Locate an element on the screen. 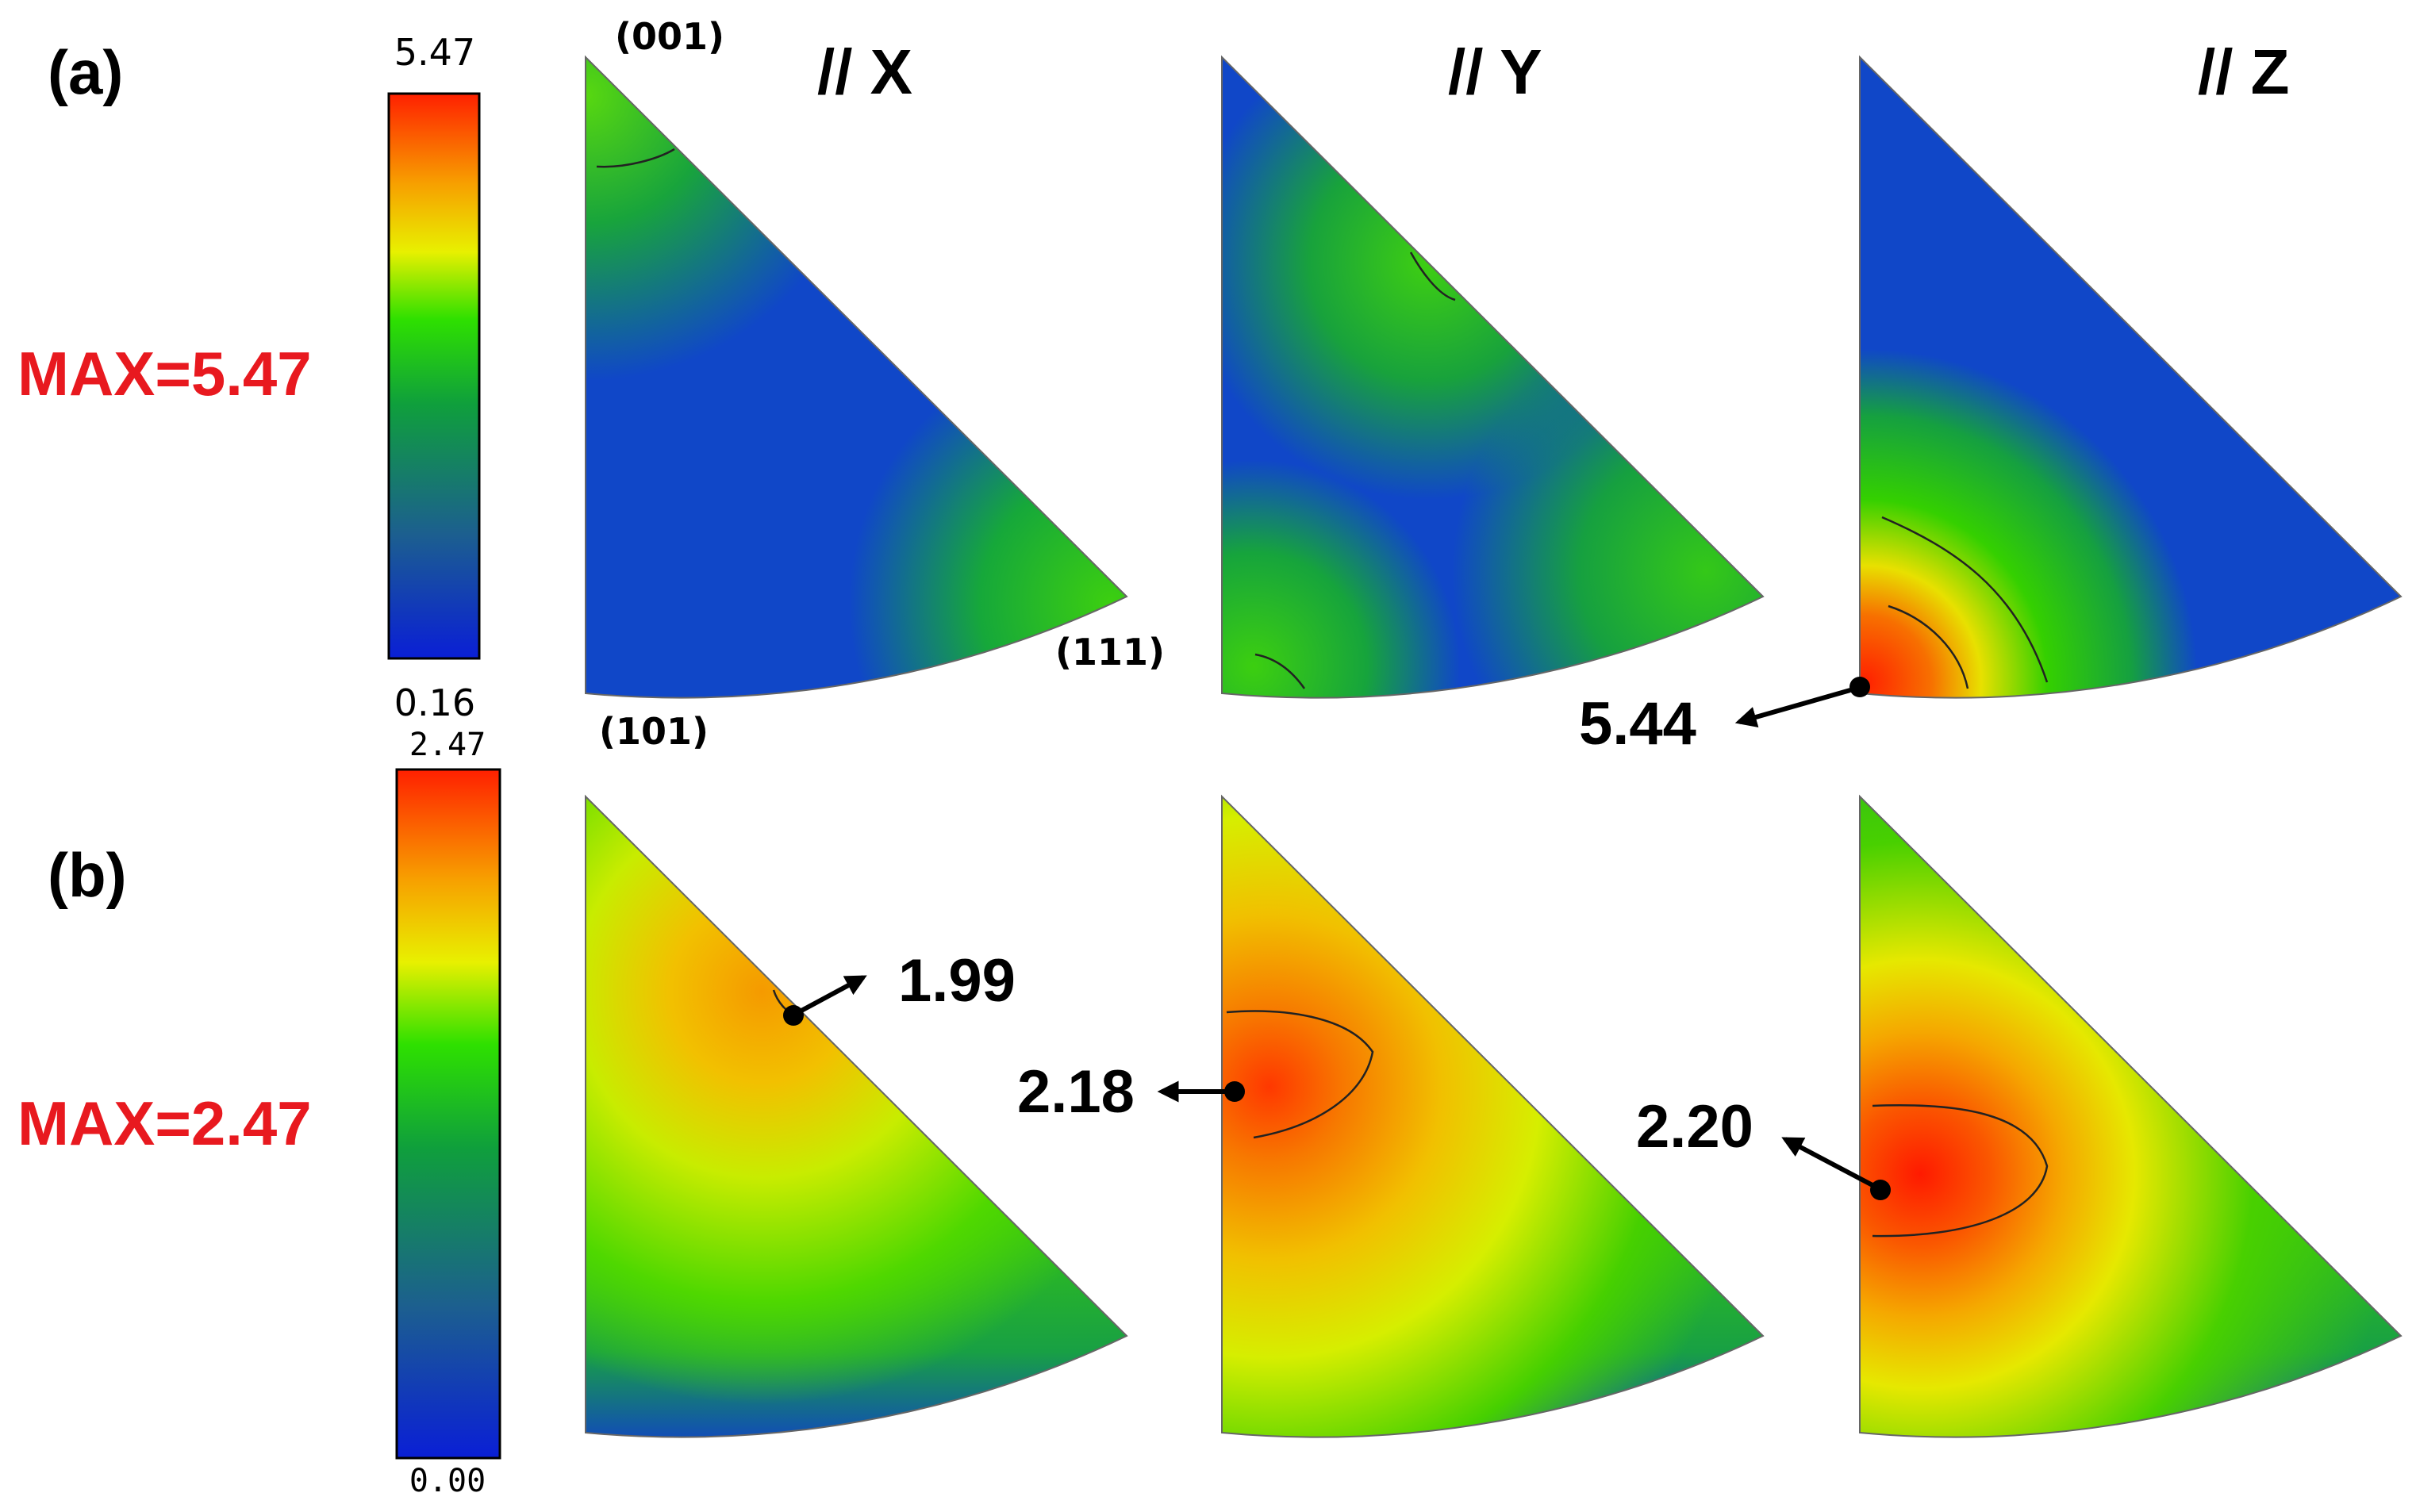  panel-b-label: (b) is located at coordinates (87, 875).